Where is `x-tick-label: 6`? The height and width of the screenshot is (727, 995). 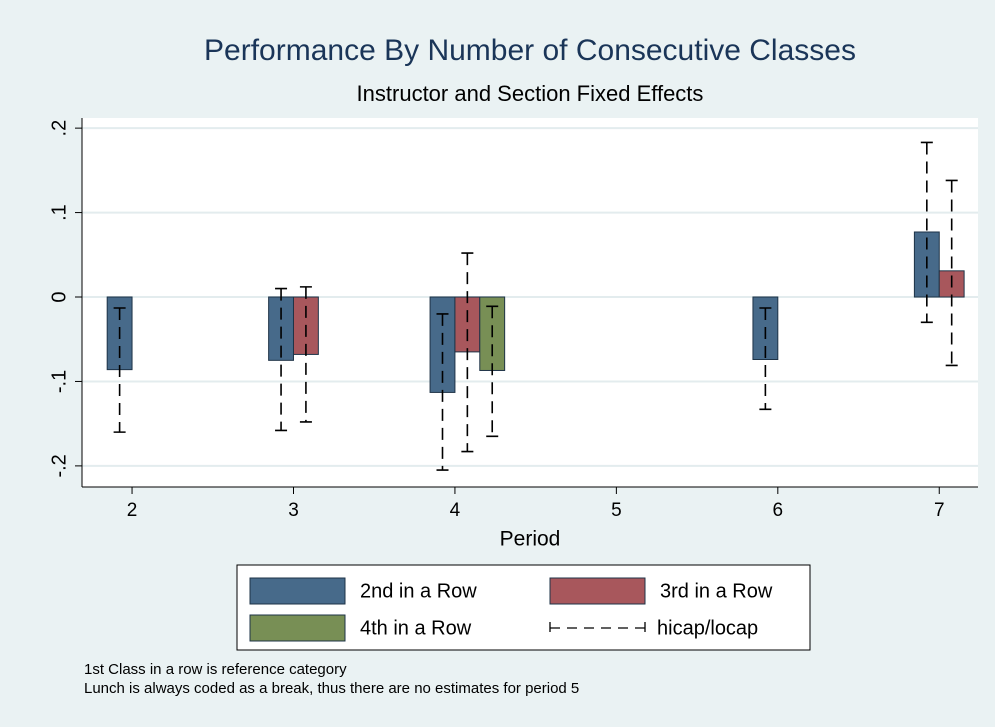
x-tick-label: 6 is located at coordinates (778, 510).